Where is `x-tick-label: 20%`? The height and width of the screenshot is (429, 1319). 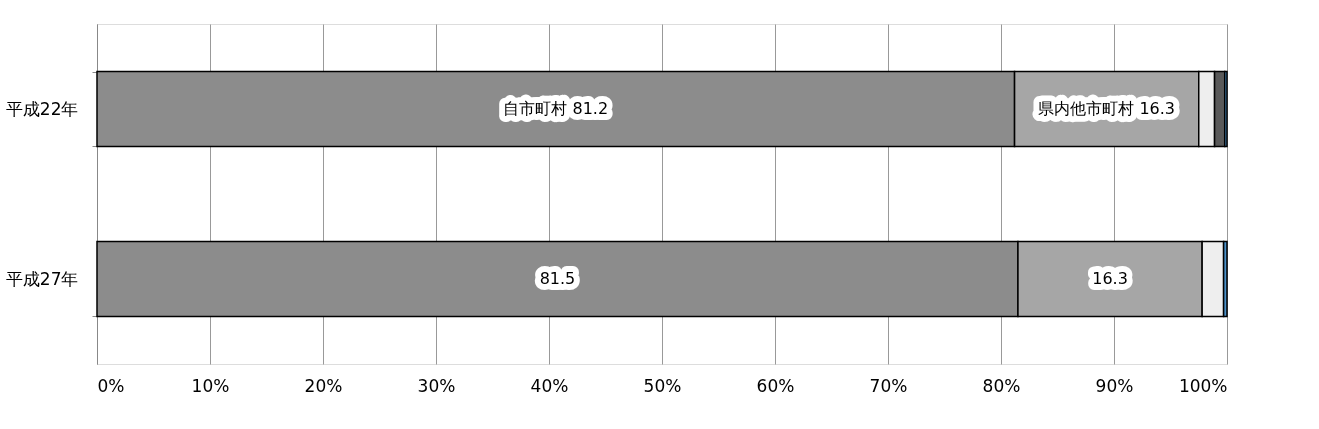 x-tick-label: 20% is located at coordinates (323, 385).